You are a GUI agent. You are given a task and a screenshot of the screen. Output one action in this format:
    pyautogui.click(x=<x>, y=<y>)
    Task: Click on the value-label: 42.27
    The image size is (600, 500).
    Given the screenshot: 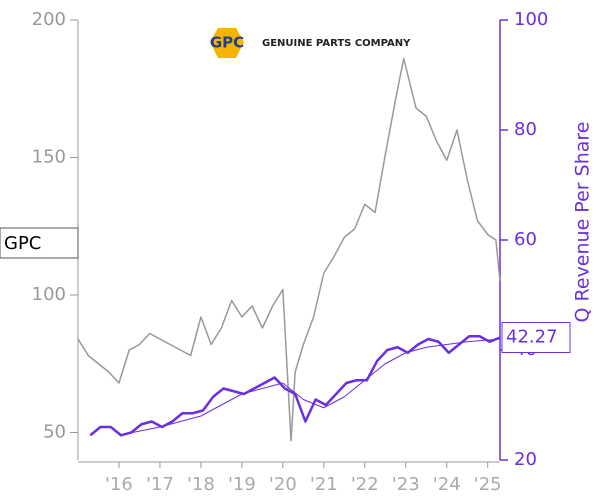 What is the action you would take?
    pyautogui.click(x=532, y=337)
    